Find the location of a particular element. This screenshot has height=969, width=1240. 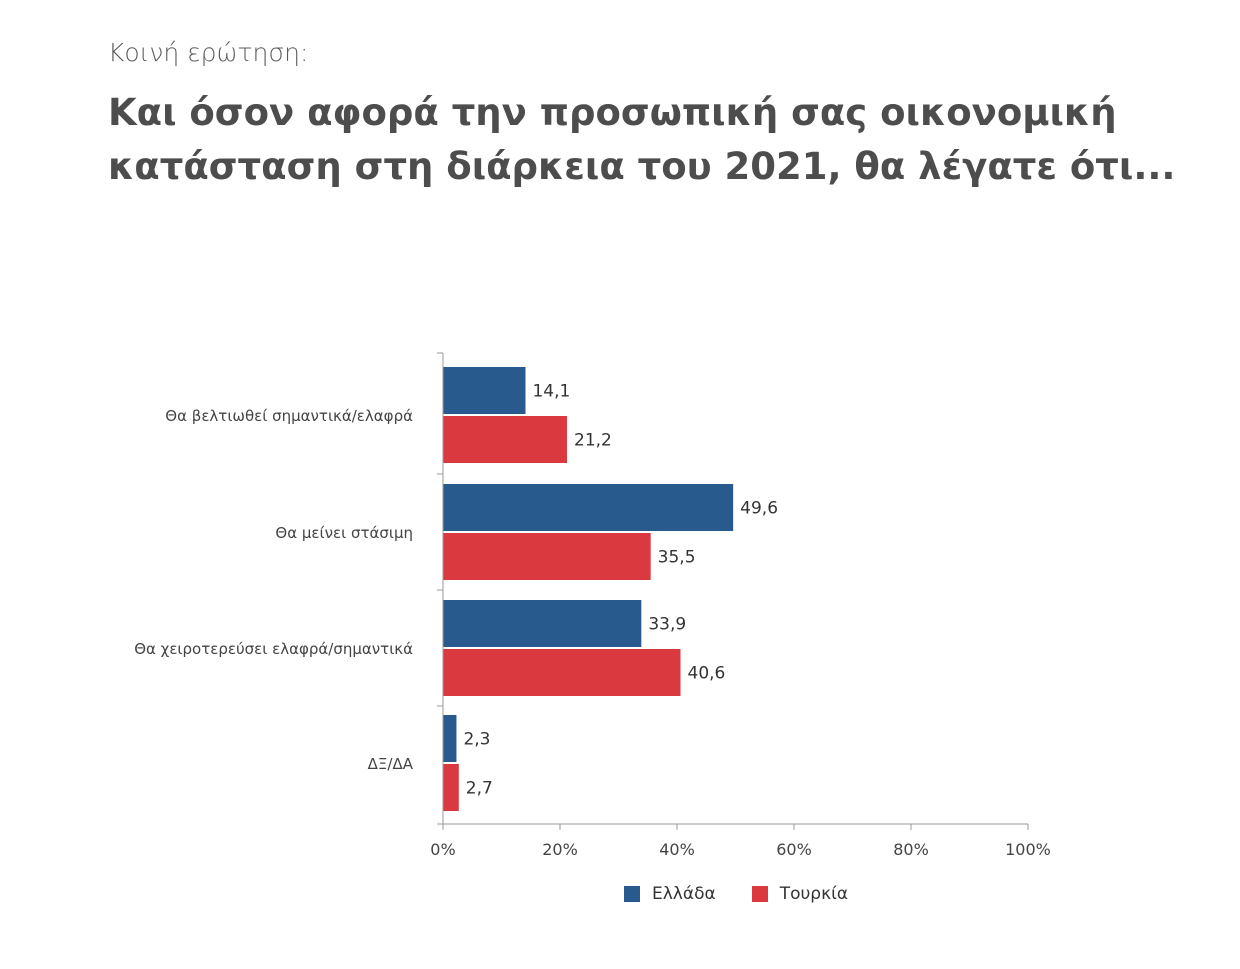

legend-item-greece: Ελλάδα is located at coordinates (670, 894).